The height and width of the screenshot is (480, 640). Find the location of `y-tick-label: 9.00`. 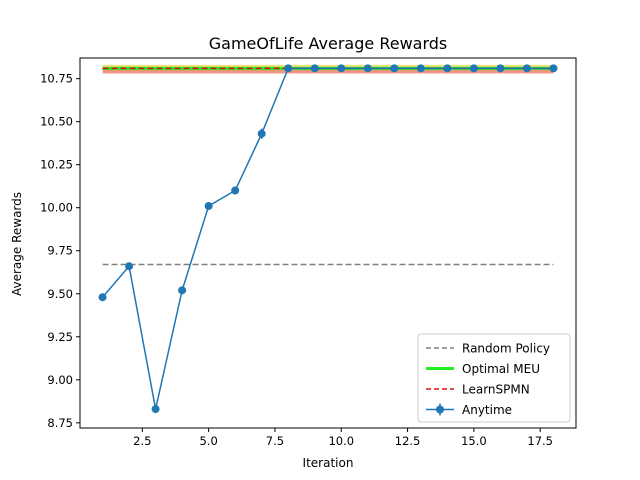

y-tick-label: 9.00 is located at coordinates (60, 380).